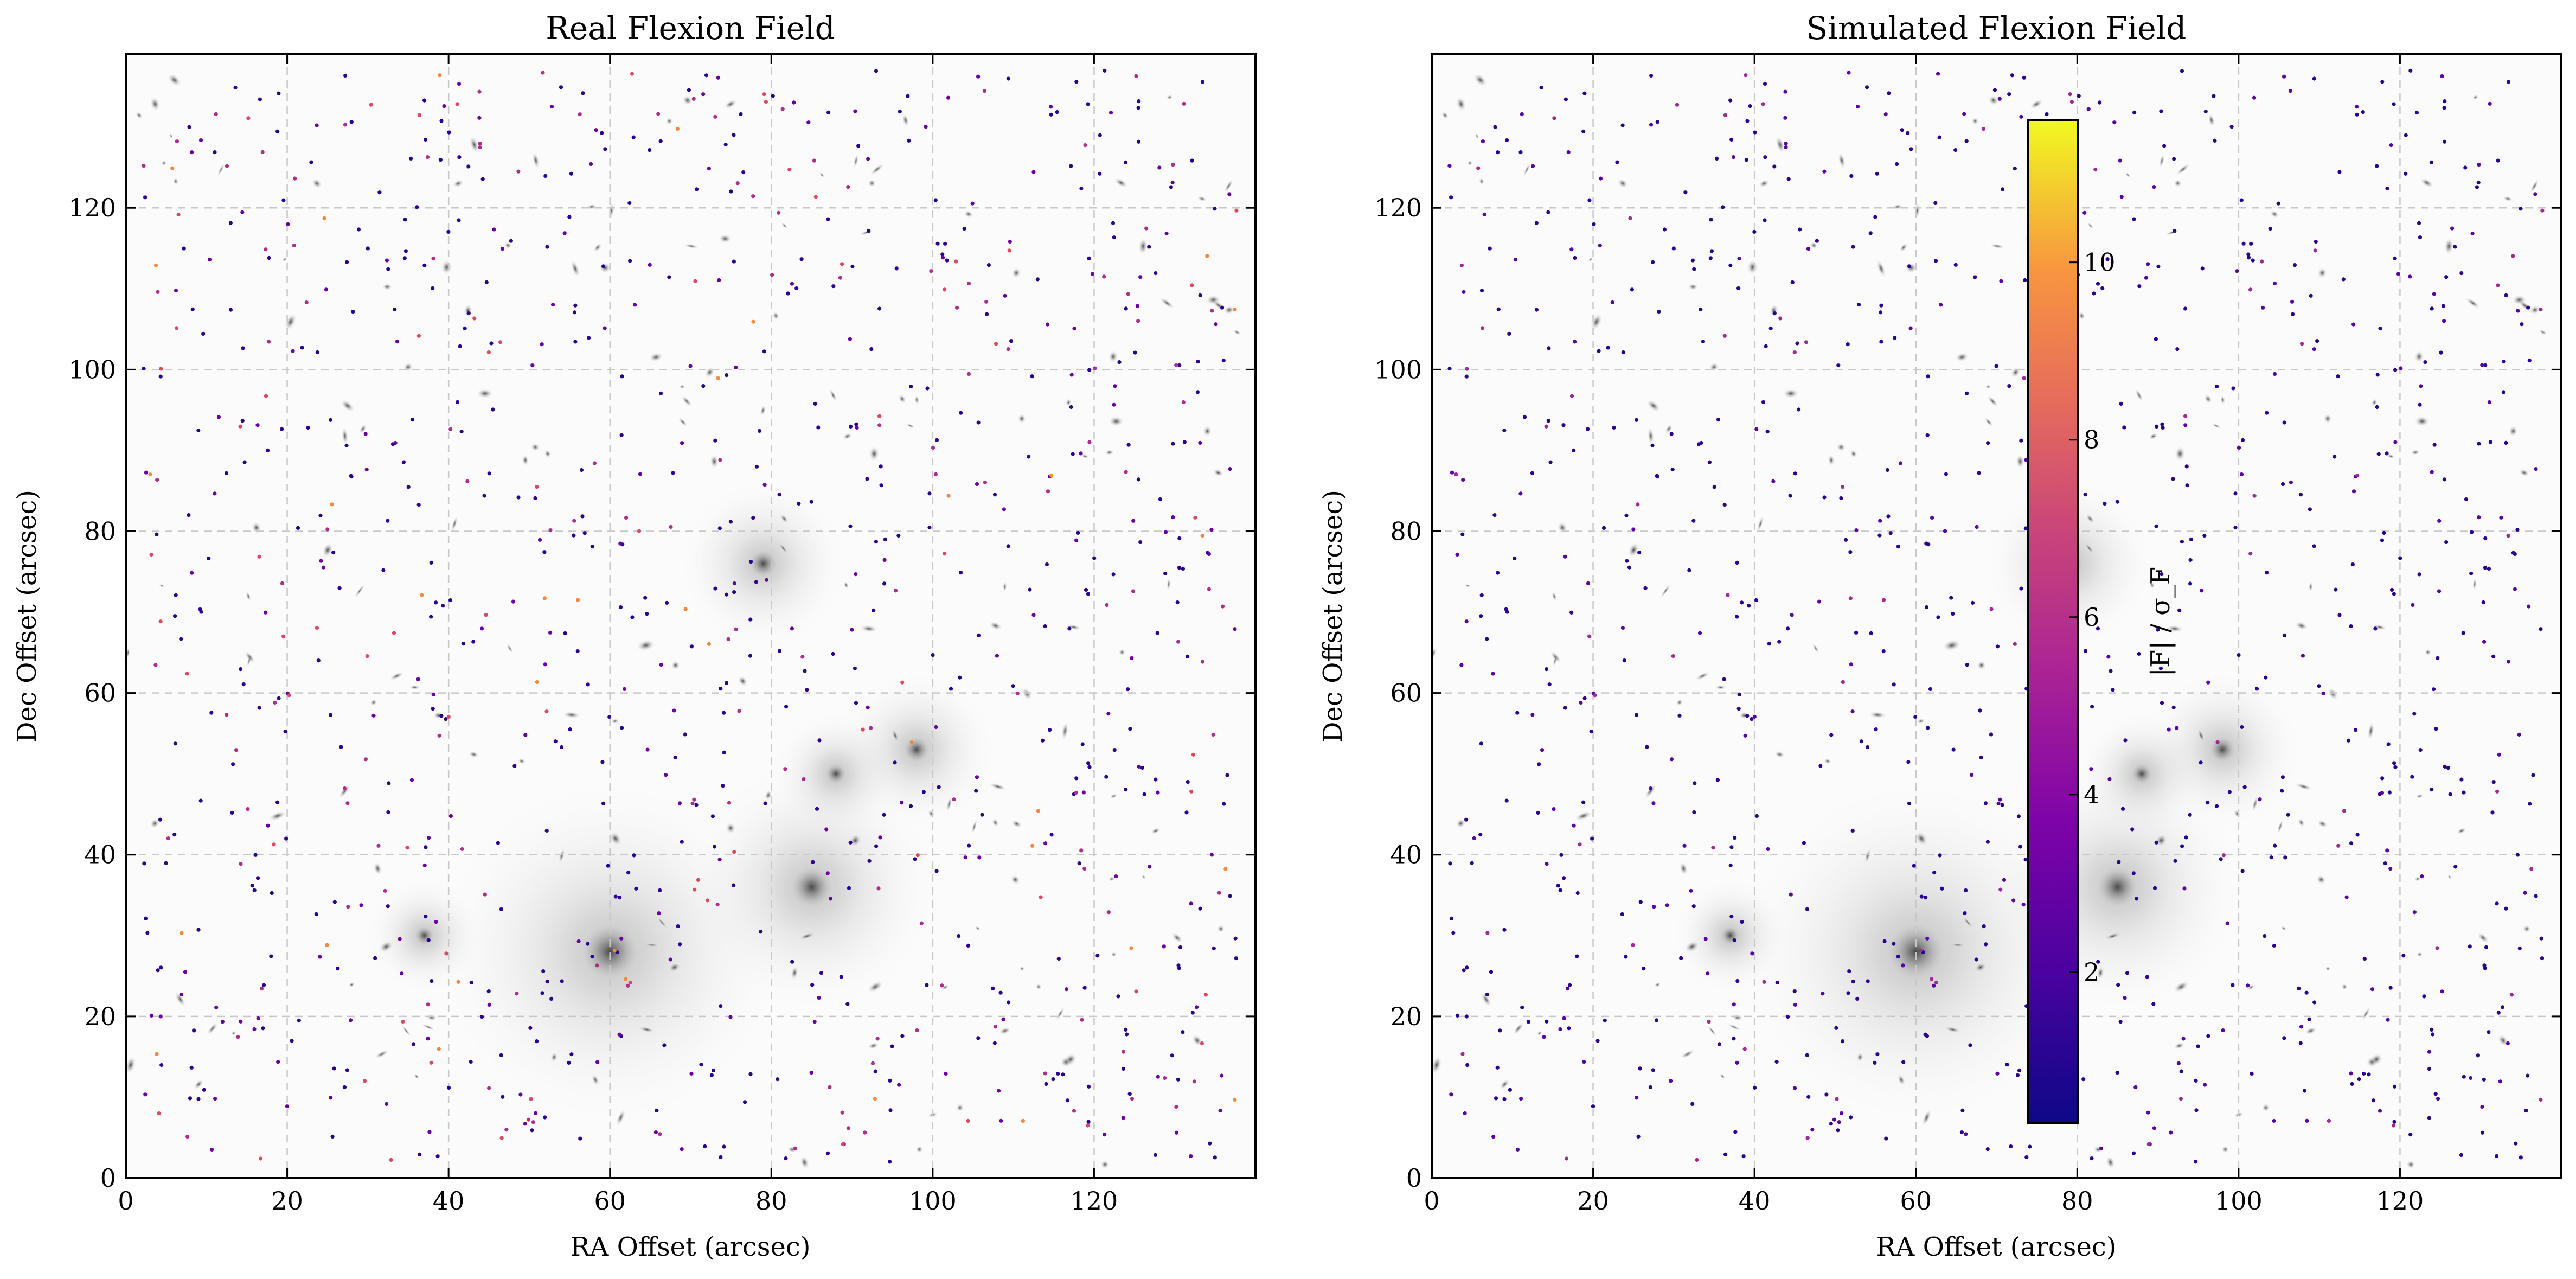  Describe the element at coordinates (100, 855) in the screenshot. I see `y-tick-label: 40` at that location.